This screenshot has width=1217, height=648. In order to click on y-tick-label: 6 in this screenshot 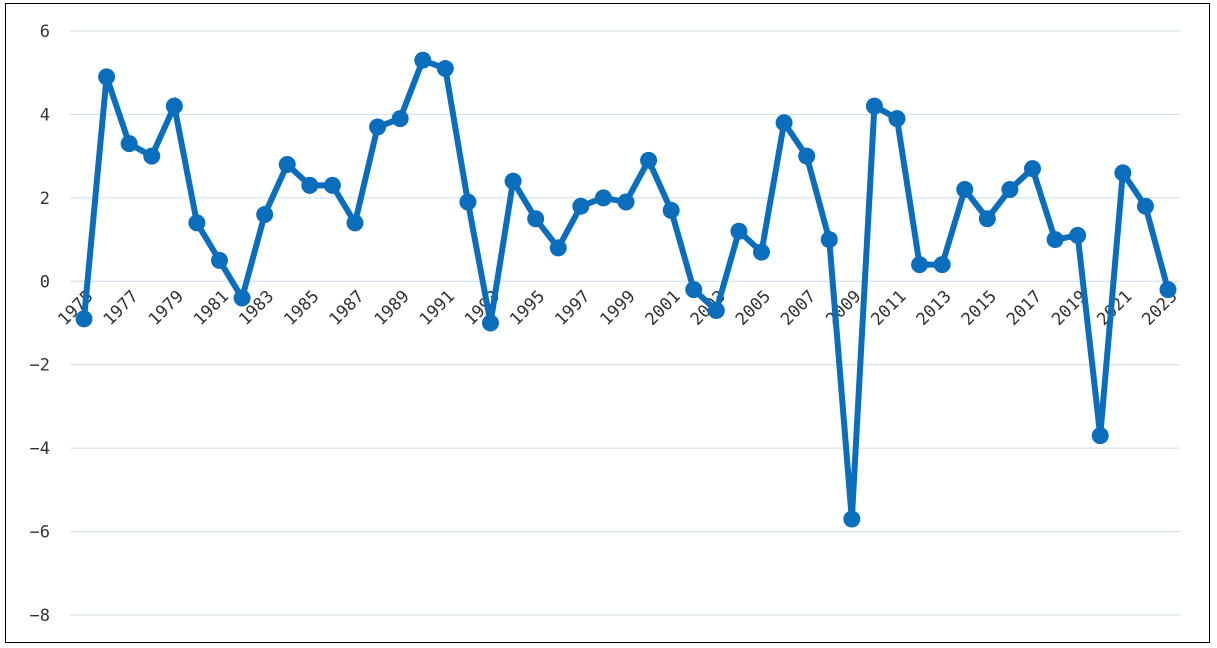, I will do `click(45, 32)`.